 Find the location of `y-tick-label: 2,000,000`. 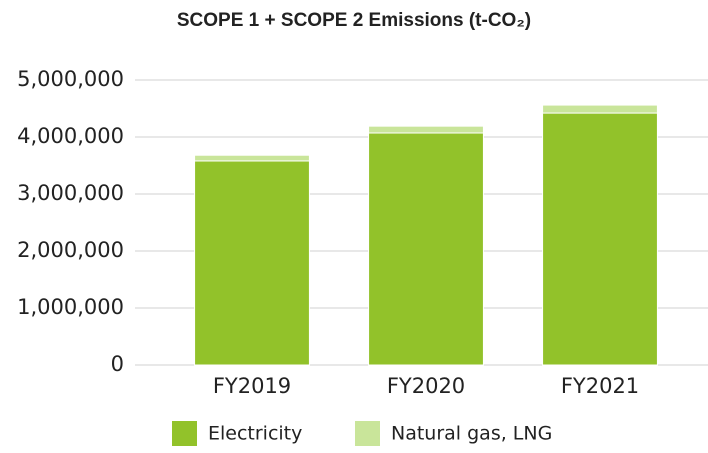

y-tick-label: 2,000,000 is located at coordinates (70, 250).